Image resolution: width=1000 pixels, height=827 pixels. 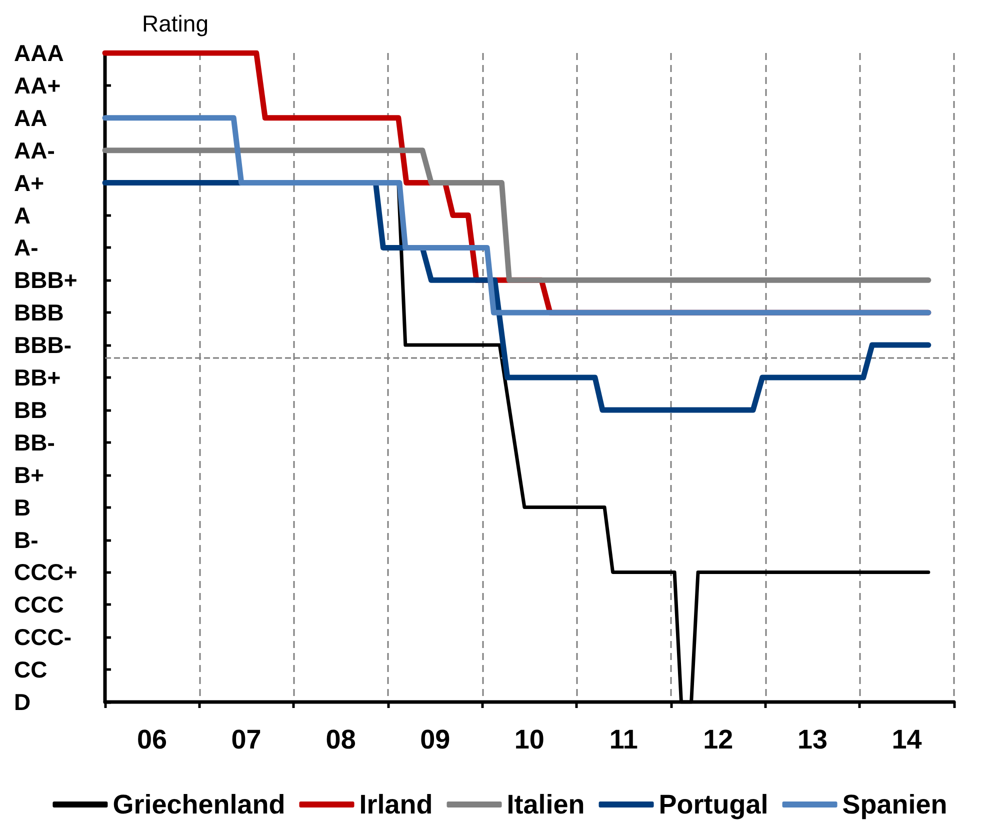 I want to click on category-label: CCC+, so click(x=46, y=572).